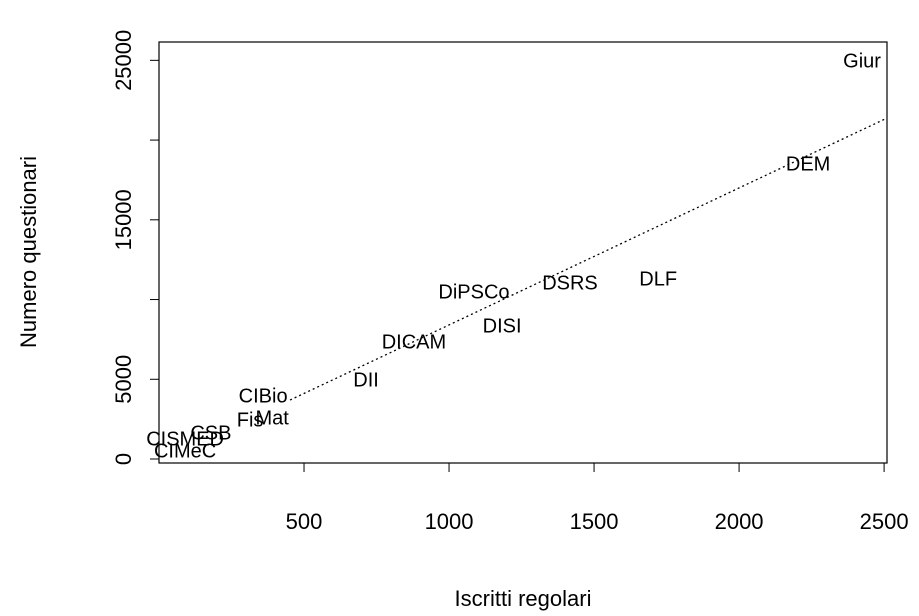 This screenshot has width=919, height=616. What do you see at coordinates (28, 252) in the screenshot?
I see `y-axis-title: Numero questionari` at bounding box center [28, 252].